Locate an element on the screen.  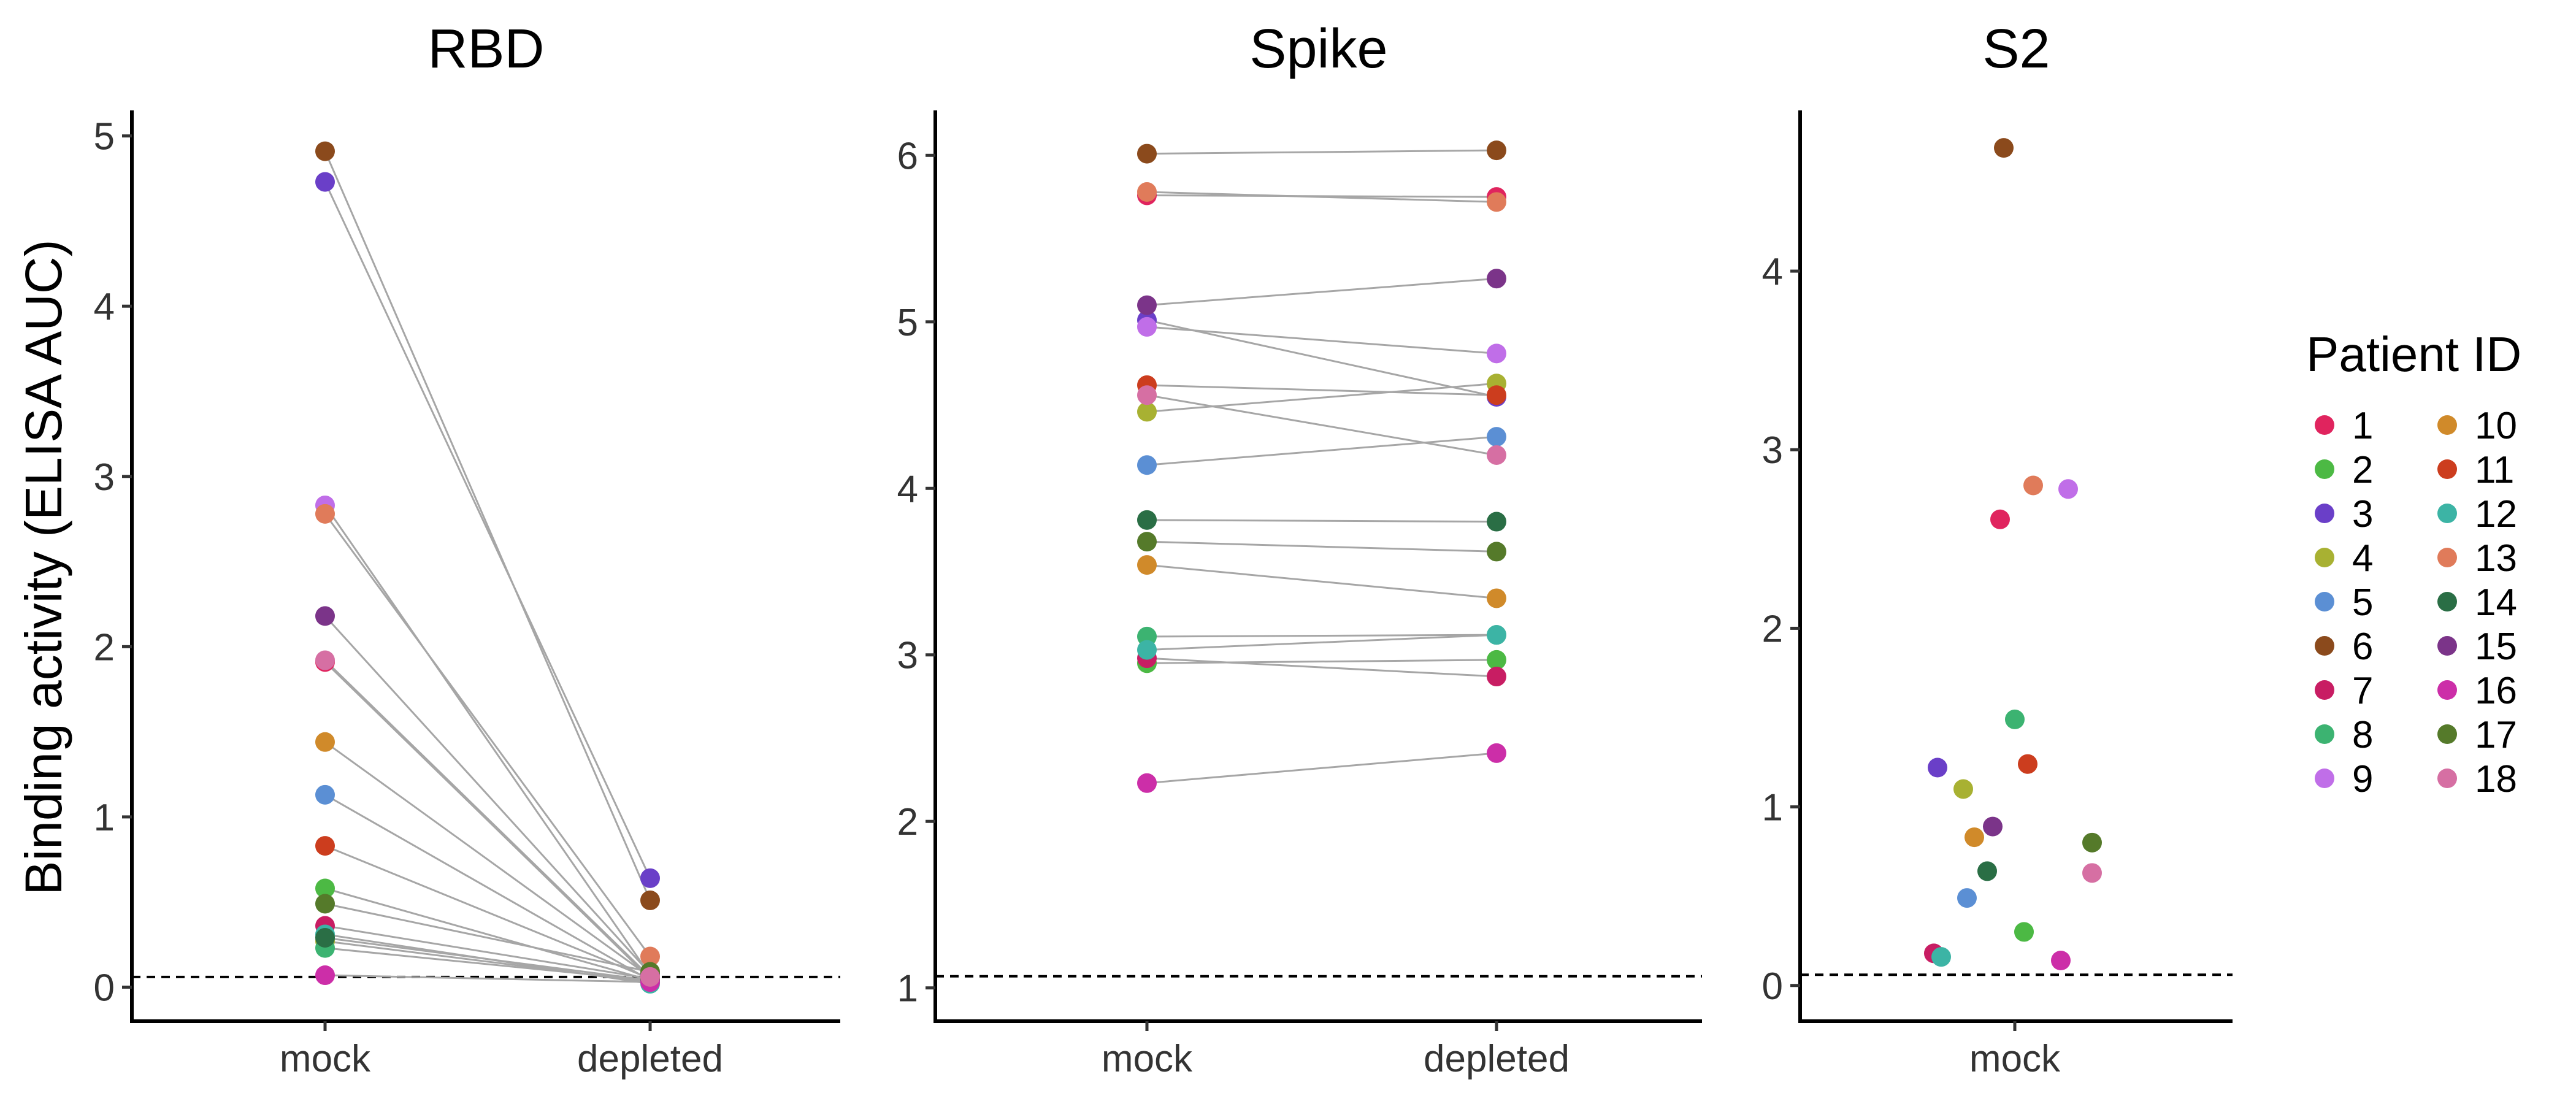
legend-label: 9 is located at coordinates (2362, 779).